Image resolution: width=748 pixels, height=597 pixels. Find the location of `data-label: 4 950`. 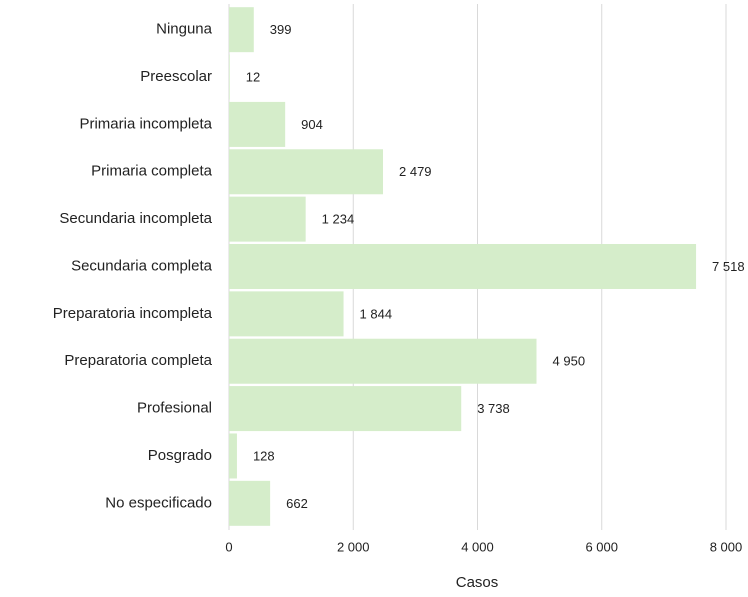

data-label: 4 950 is located at coordinates (569, 361).